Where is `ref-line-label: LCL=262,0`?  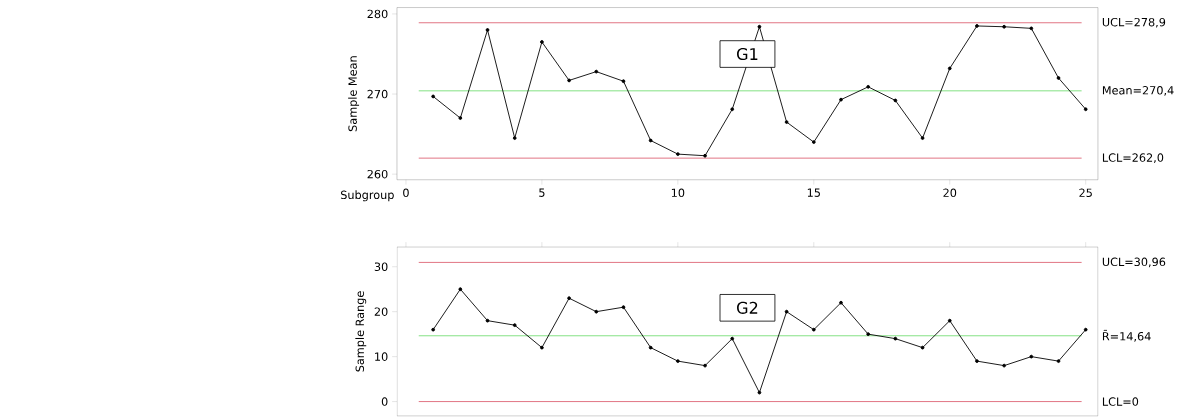 ref-line-label: LCL=262,0 is located at coordinates (1133, 158).